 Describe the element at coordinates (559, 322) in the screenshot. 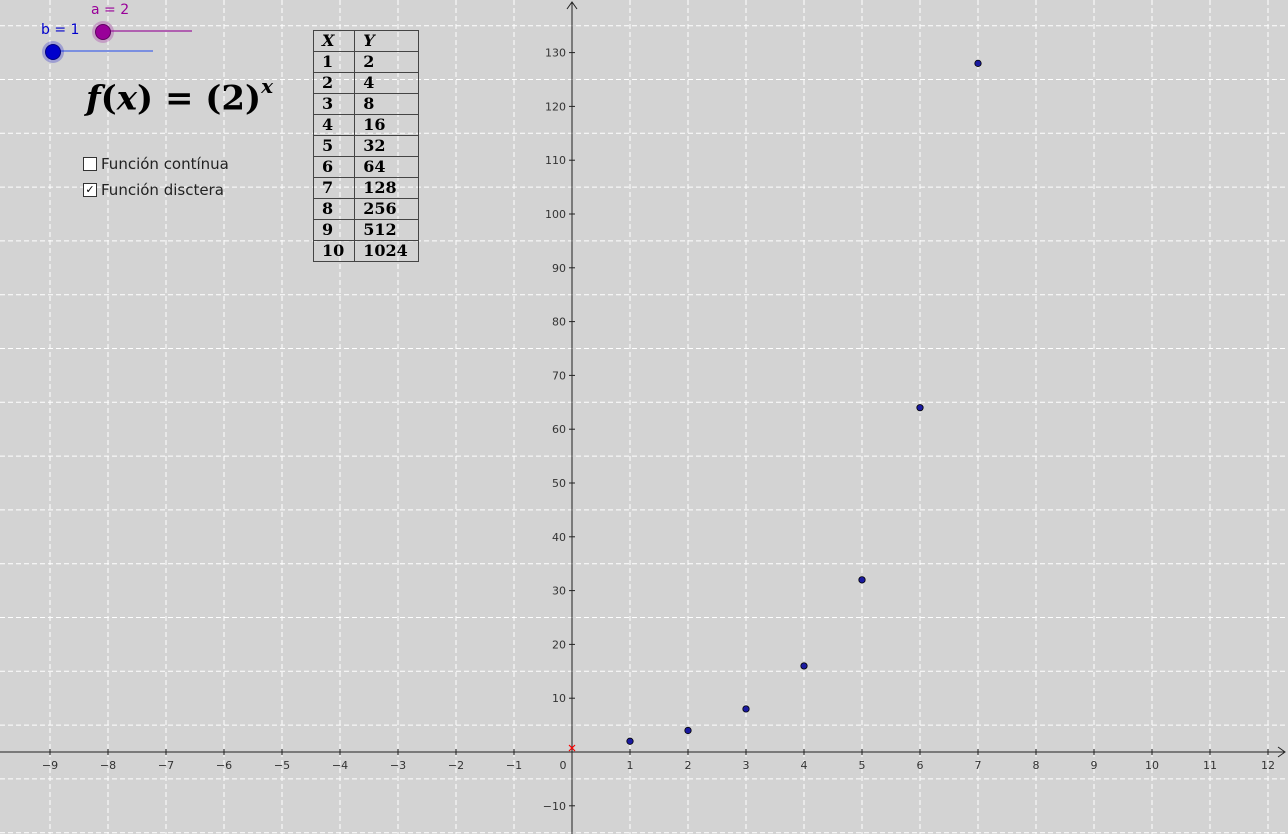

I see `y-tick-label: 80` at that location.